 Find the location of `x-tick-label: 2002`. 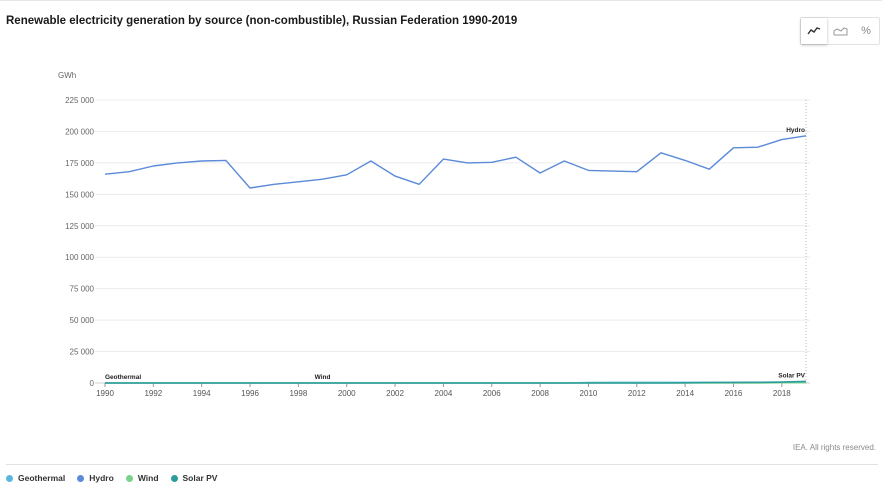

x-tick-label: 2002 is located at coordinates (395, 393).